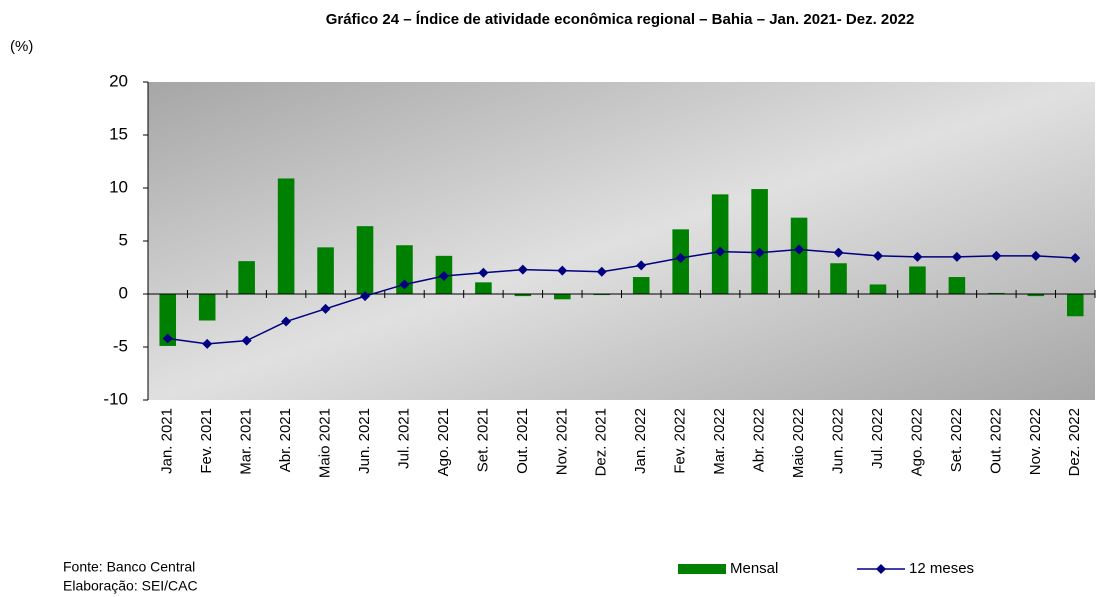 The height and width of the screenshot is (597, 1099). I want to click on y-tick-label: 10, so click(118, 186).